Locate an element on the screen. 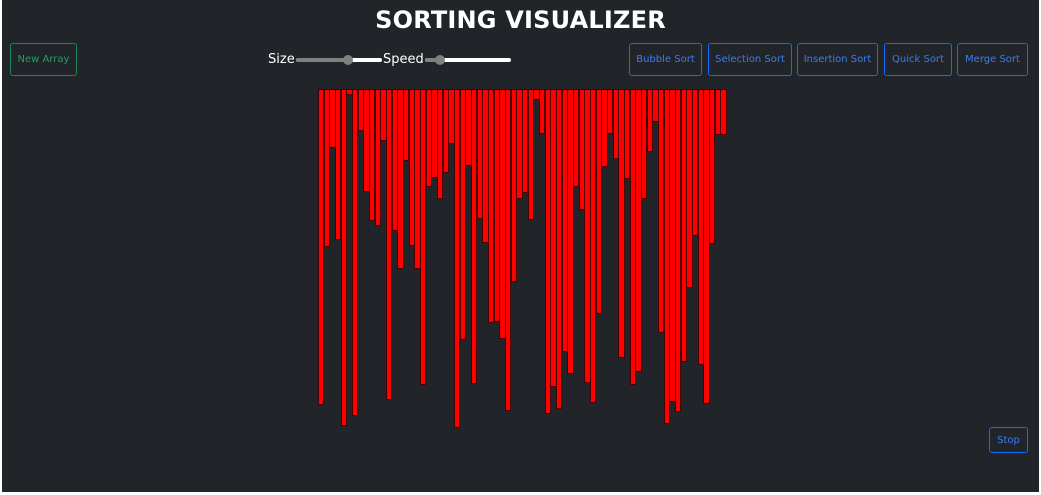 The height and width of the screenshot is (495, 1041). bubble-sort-button: Bubble Sort is located at coordinates (665, 59).